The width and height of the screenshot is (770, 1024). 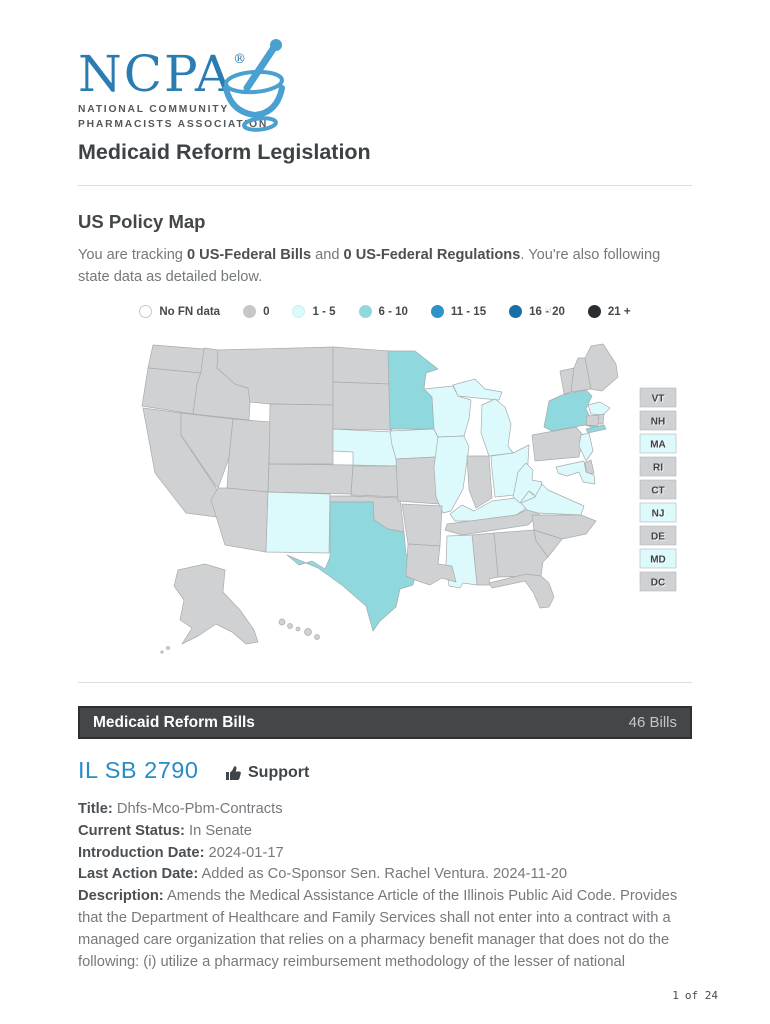 I want to click on small-state-labels: VT NH MA RI CT NJ DE MD DC, so click(x=658, y=489).